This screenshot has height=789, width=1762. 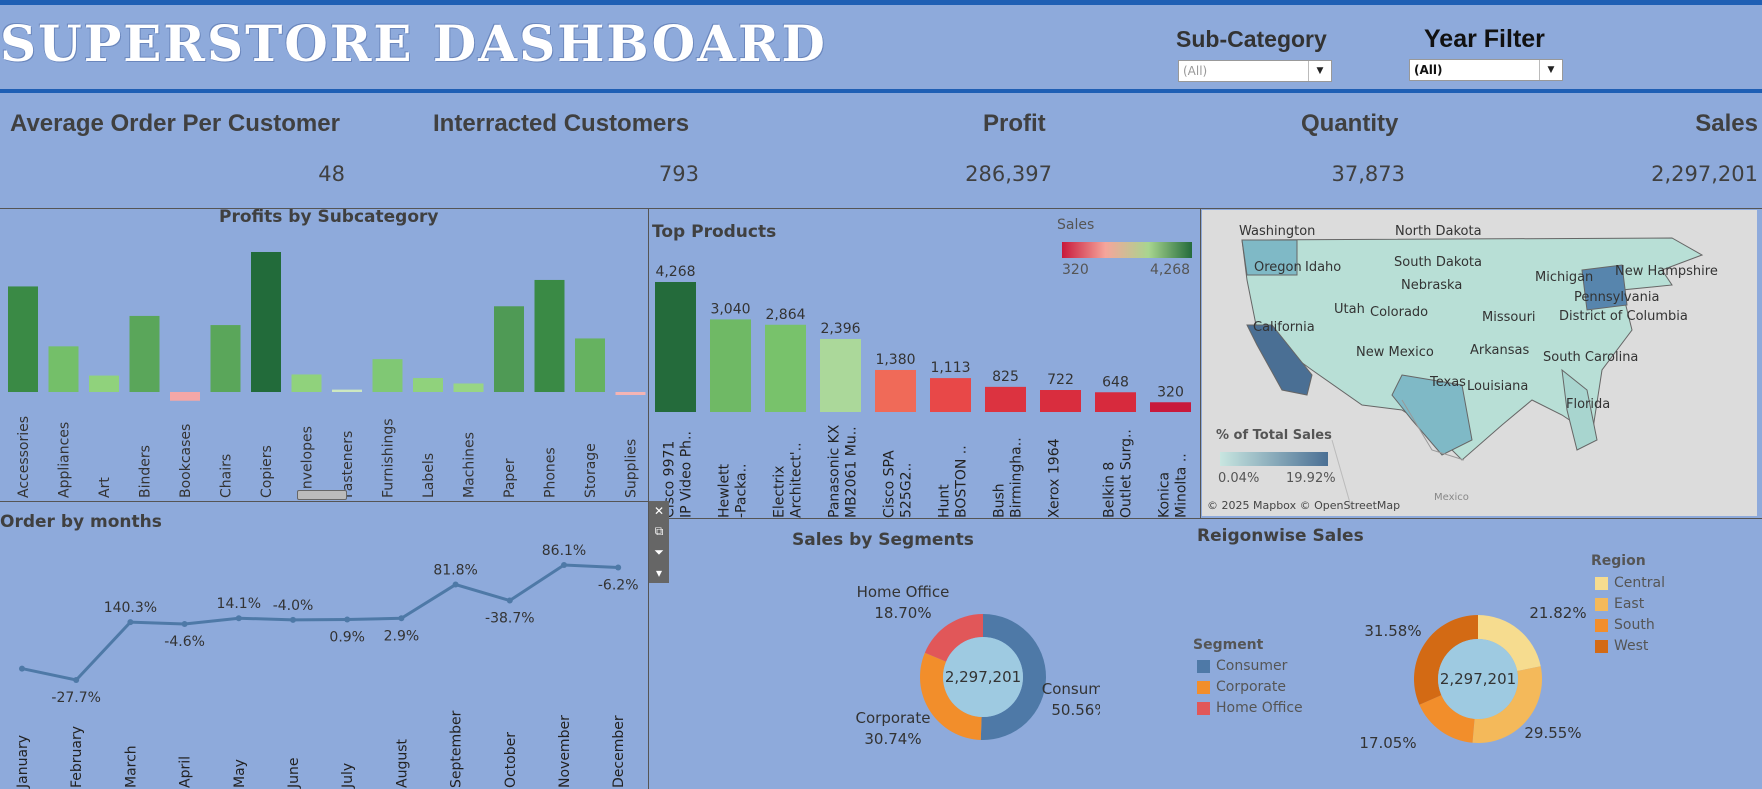 What do you see at coordinates (1250, 666) in the screenshot?
I see `legend-item-consumer: Consumer` at bounding box center [1250, 666].